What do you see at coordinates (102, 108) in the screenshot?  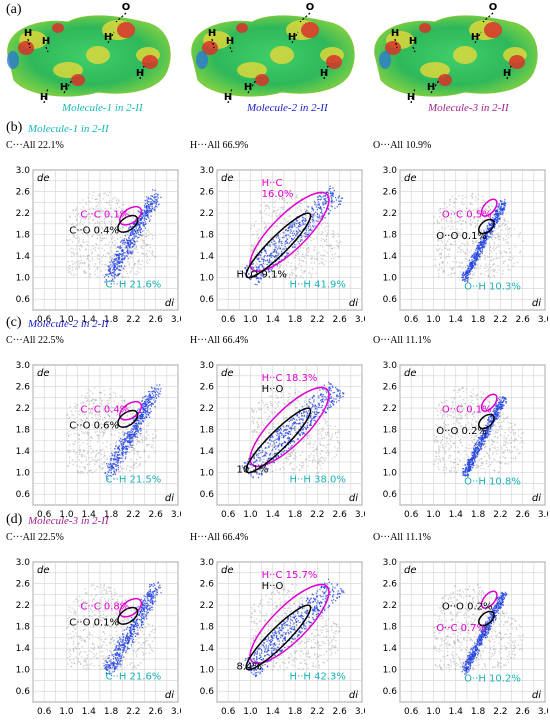 I see `molecule-1-caption: Molecule-1 in 2-II` at bounding box center [102, 108].